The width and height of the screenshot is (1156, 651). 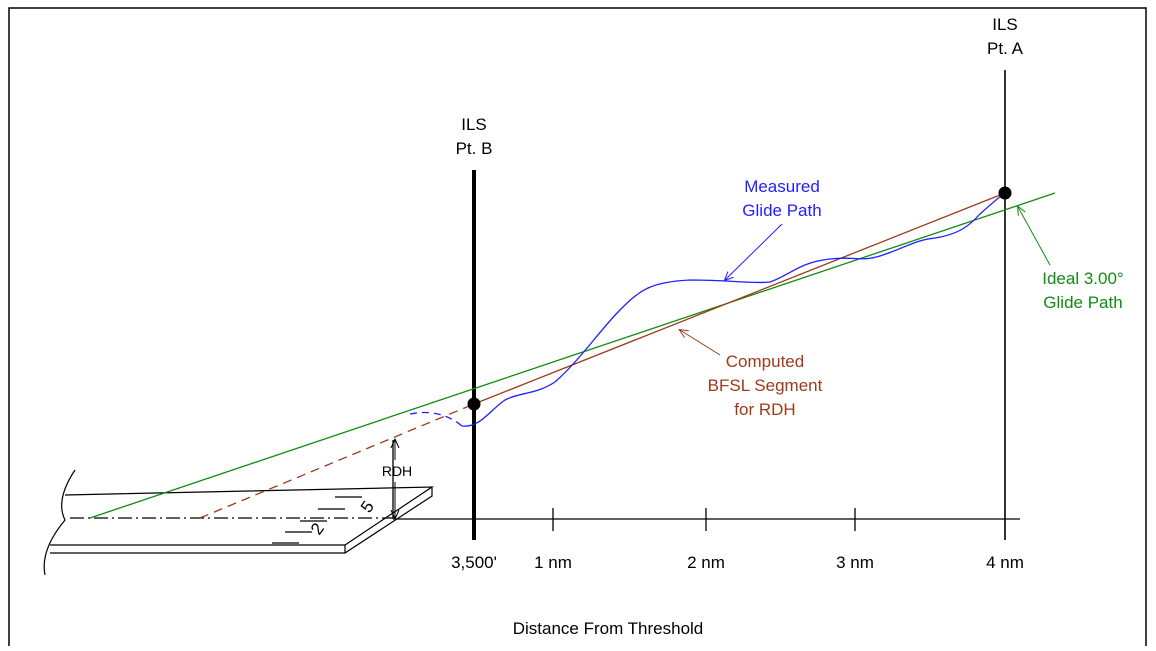 What do you see at coordinates (474, 148) in the screenshot?
I see `pt-b-label: Pt. B` at bounding box center [474, 148].